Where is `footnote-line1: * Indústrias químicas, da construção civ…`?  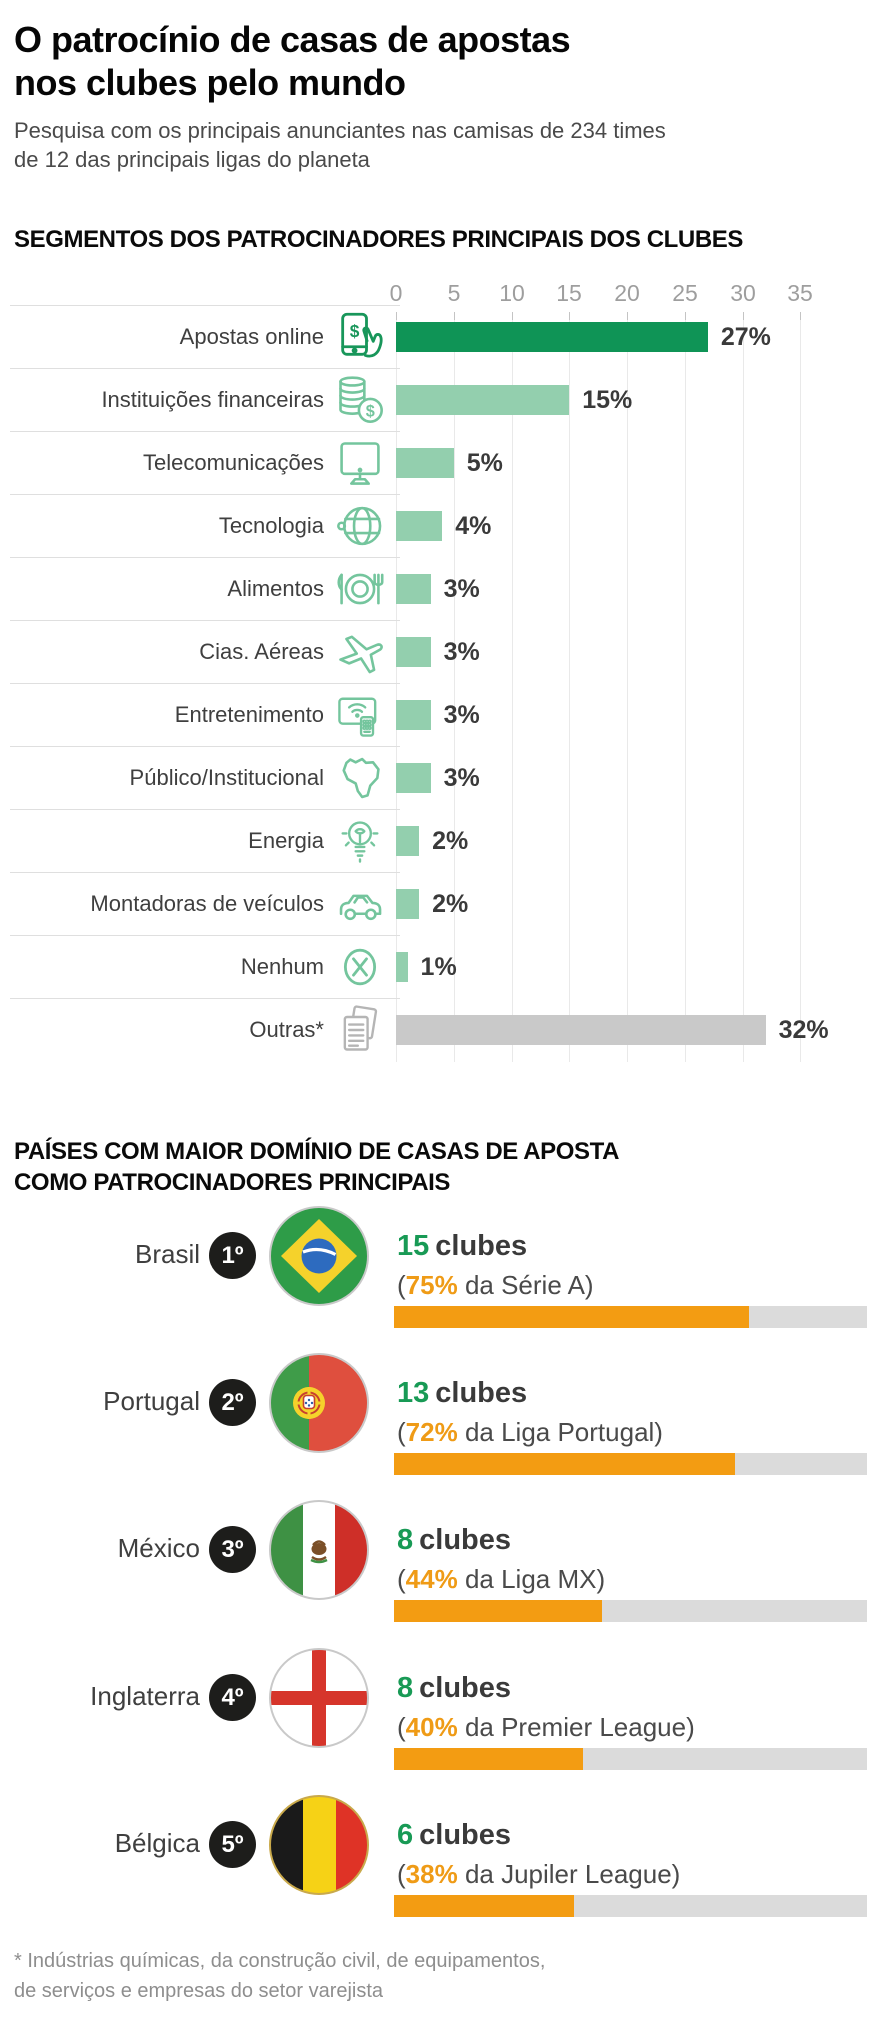
footnote-line1: * Indústrias químicas, da construção civ… is located at coordinates (280, 1961).